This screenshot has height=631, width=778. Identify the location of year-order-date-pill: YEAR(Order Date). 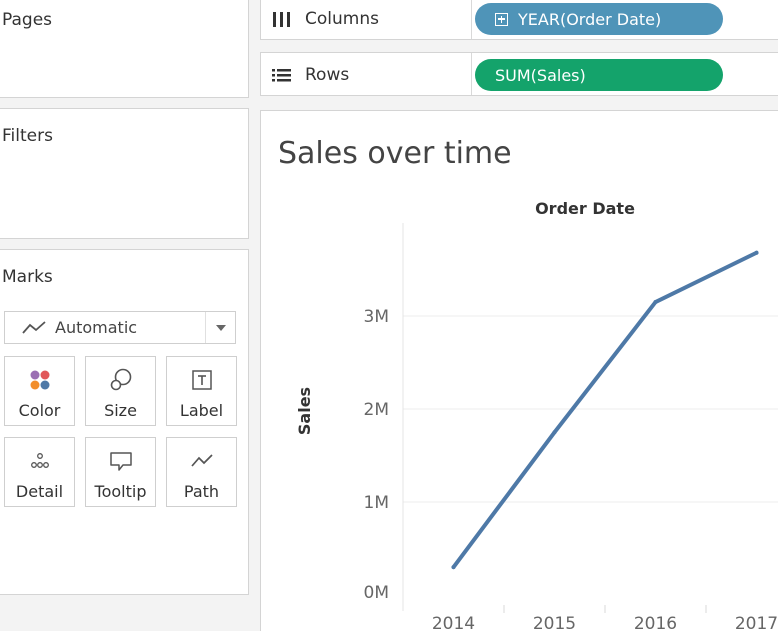
(599, 19).